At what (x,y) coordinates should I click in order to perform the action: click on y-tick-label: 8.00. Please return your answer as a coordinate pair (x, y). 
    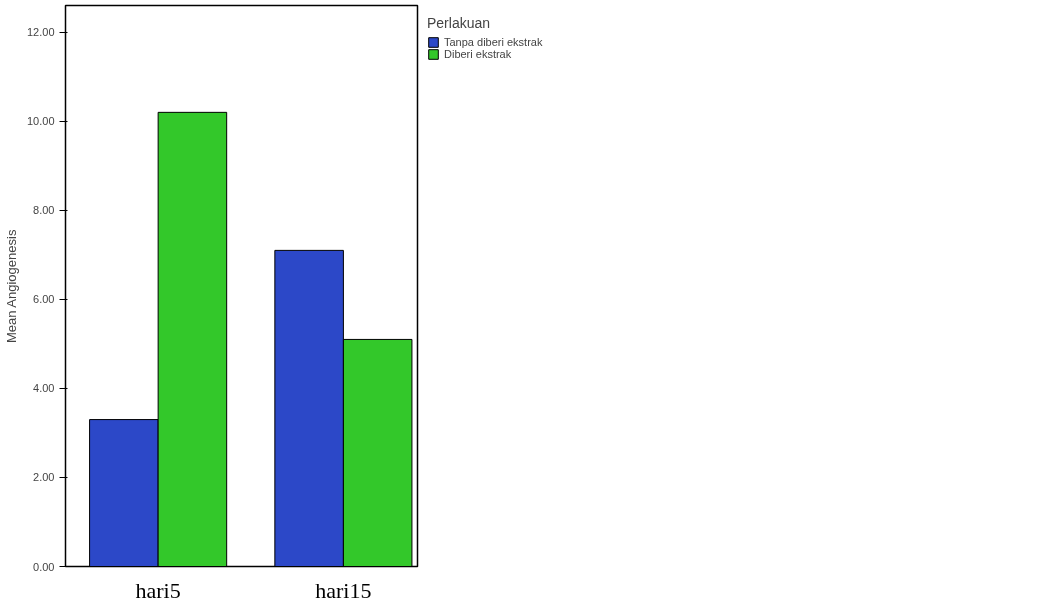
    Looking at the image, I should click on (44, 210).